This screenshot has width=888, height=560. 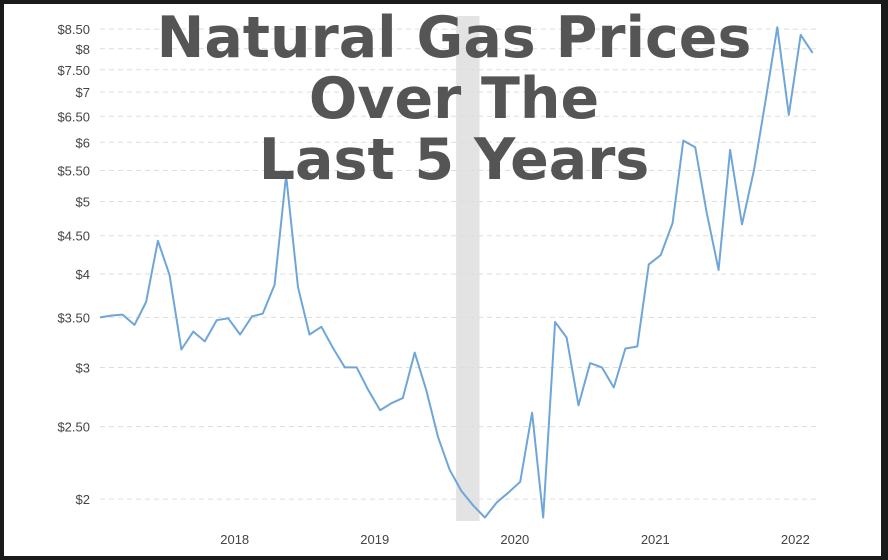 I want to click on y-tick-label: $5, so click(x=83, y=201).